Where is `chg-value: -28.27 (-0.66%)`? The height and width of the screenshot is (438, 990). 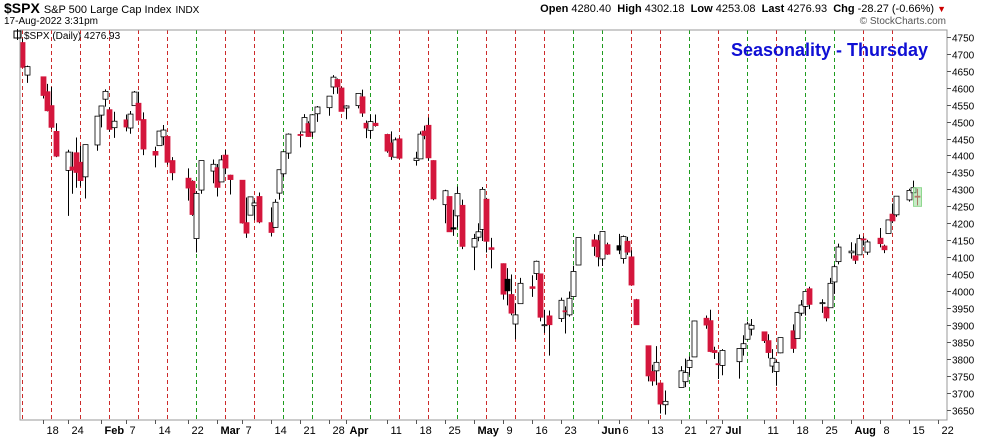
chg-value: -28.27 (-0.66%) is located at coordinates (896, 9).